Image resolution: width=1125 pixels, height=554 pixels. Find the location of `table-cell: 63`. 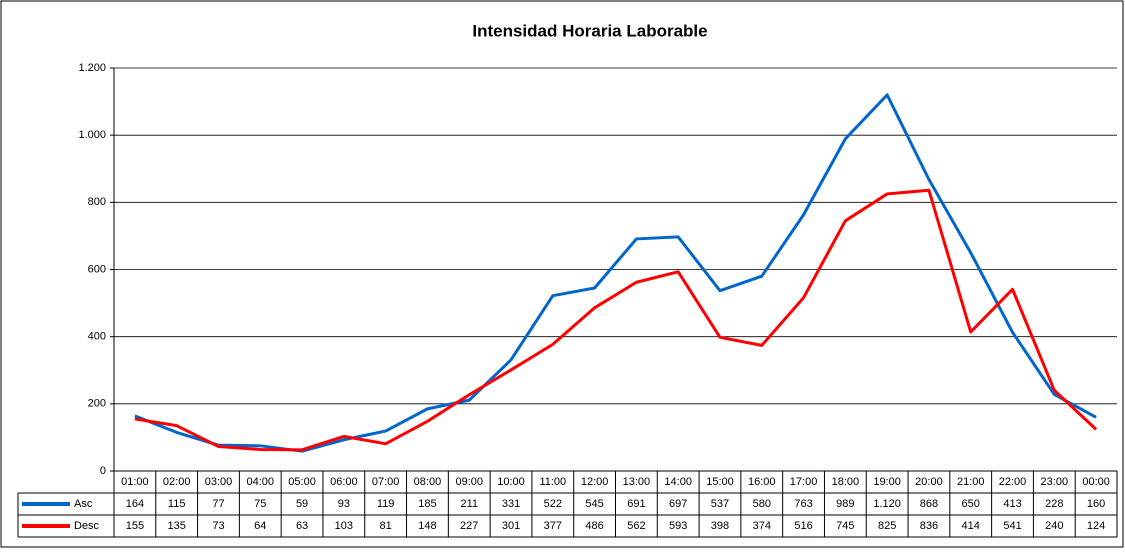

table-cell: 63 is located at coordinates (302, 526).